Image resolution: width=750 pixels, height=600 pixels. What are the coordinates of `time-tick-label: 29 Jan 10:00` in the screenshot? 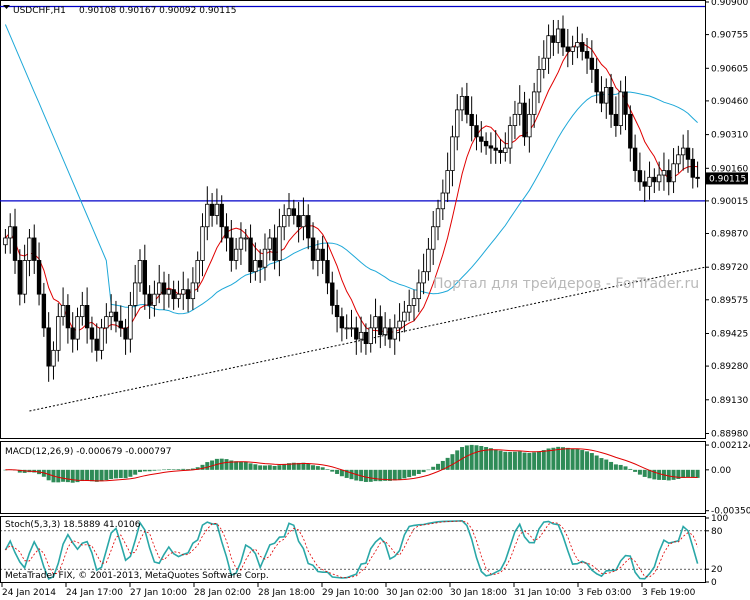 It's located at (350, 593).